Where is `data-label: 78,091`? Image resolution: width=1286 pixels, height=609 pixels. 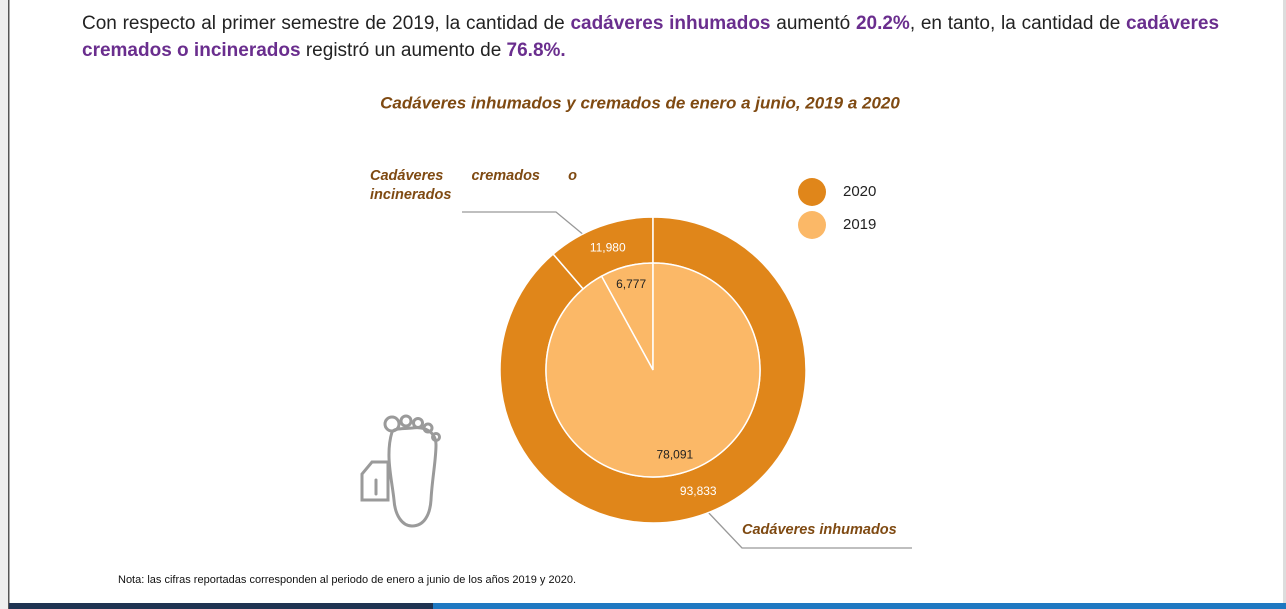
data-label: 78,091 is located at coordinates (674, 454).